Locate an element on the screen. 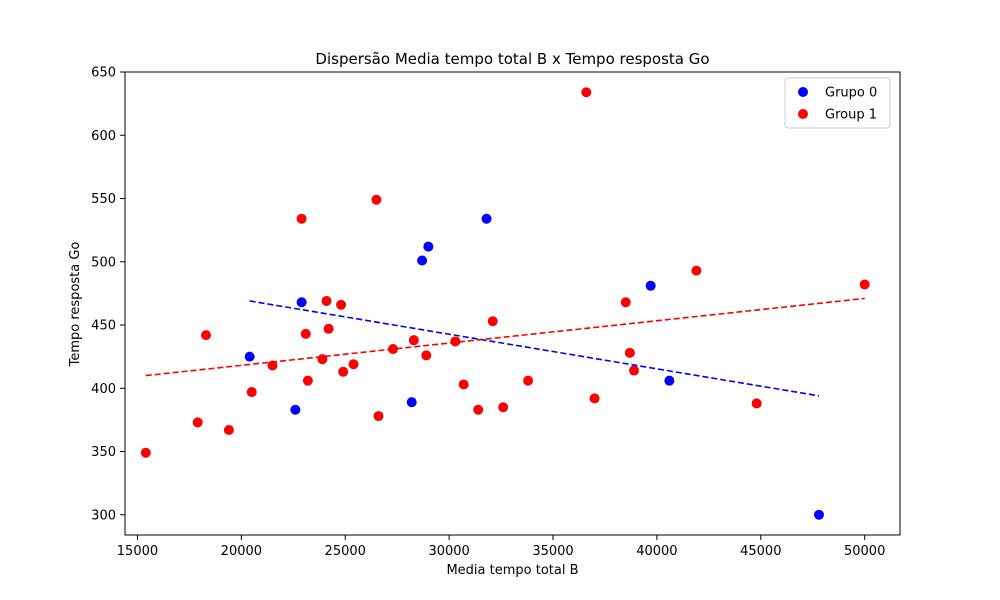 Image resolution: width=1000 pixels, height=600 pixels. legend: Grupo 0 Group 1 is located at coordinates (837, 103).